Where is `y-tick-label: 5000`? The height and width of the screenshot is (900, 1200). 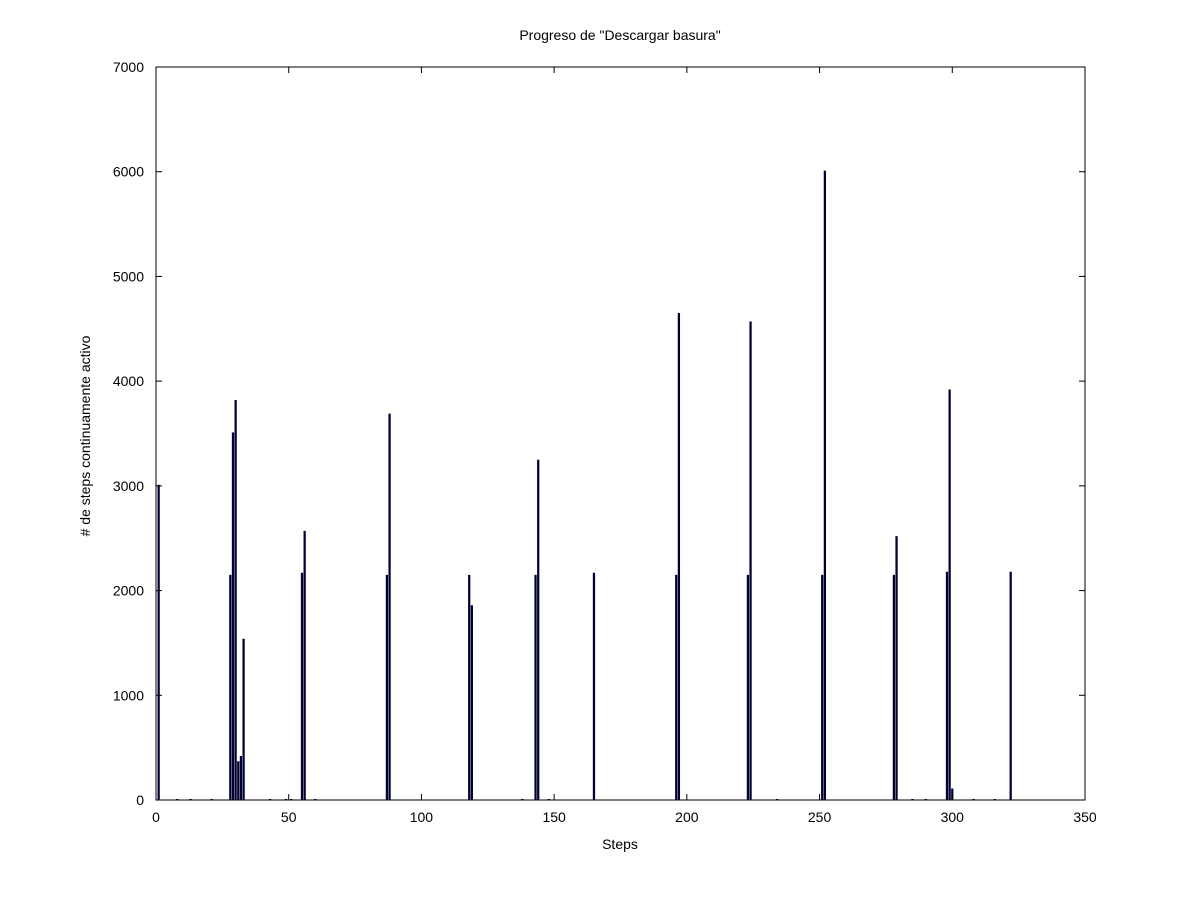
y-tick-label: 5000 is located at coordinates (128, 276).